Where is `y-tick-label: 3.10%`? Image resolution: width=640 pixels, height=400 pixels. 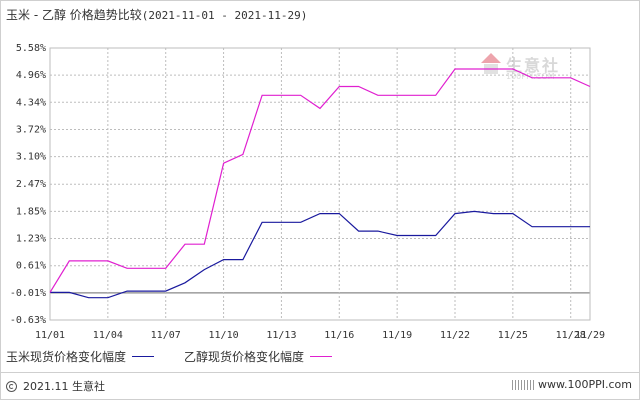 y-tick-label: 3.10% is located at coordinates (31, 157).